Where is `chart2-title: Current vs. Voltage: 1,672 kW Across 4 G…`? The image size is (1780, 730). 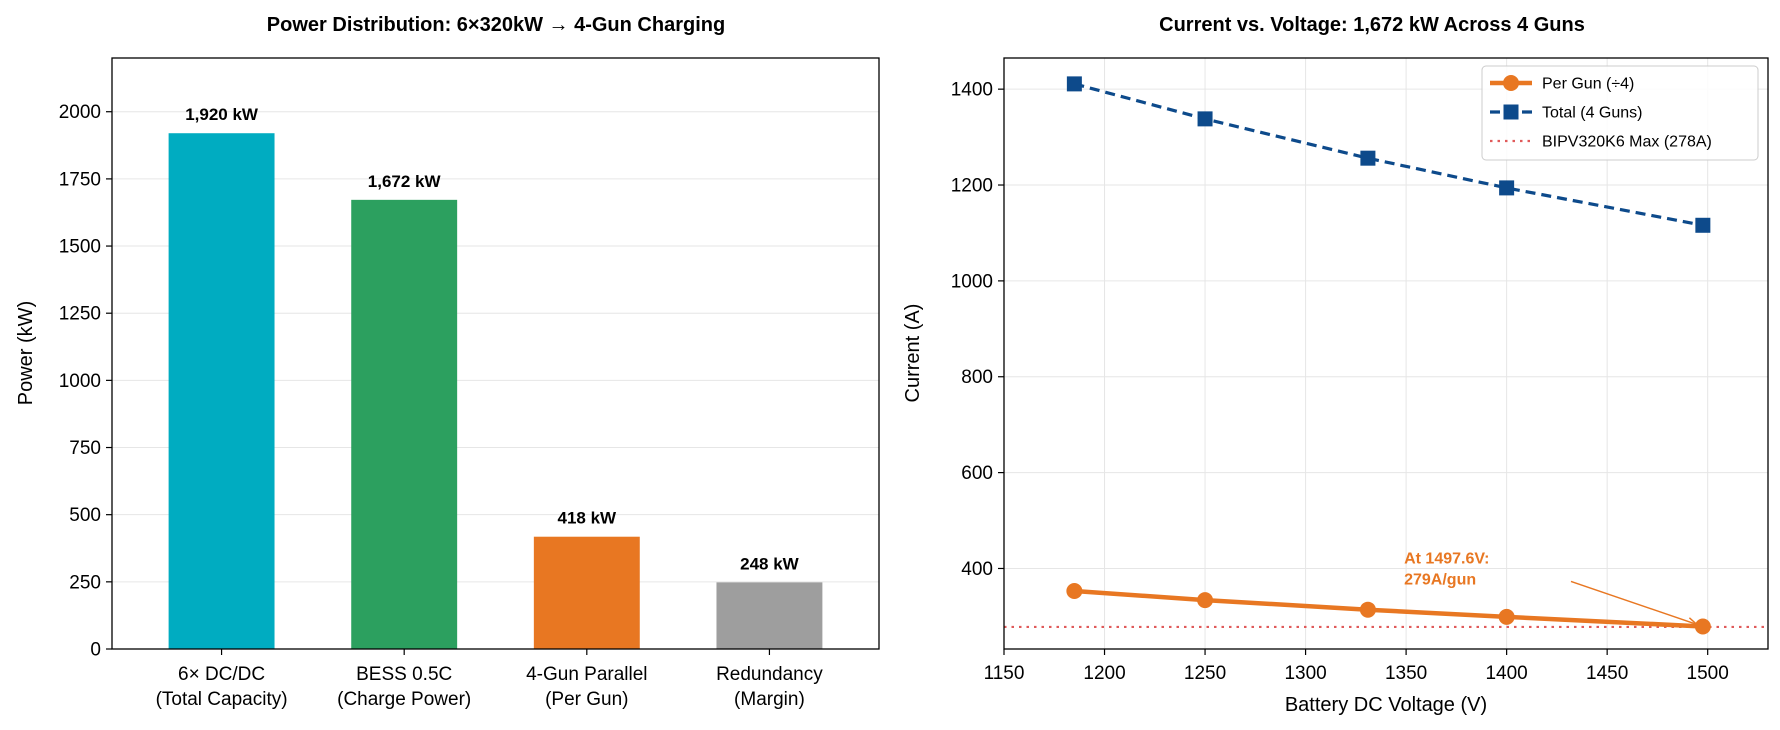
chart2-title: Current vs. Voltage: 1,672 kW Across 4 G… is located at coordinates (1372, 25).